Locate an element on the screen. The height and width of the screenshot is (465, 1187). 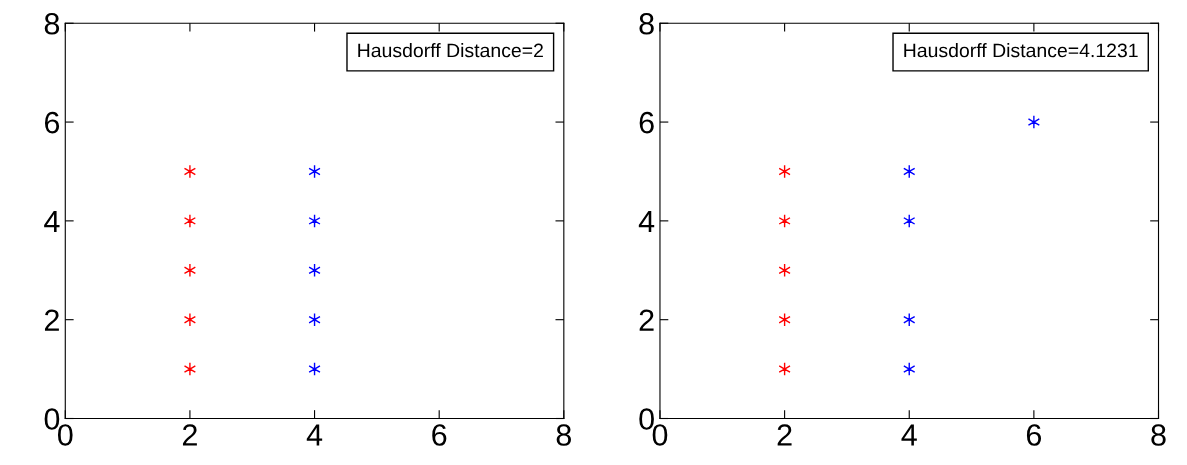
annotation: Hausdorff Distance=2 is located at coordinates (450, 50).